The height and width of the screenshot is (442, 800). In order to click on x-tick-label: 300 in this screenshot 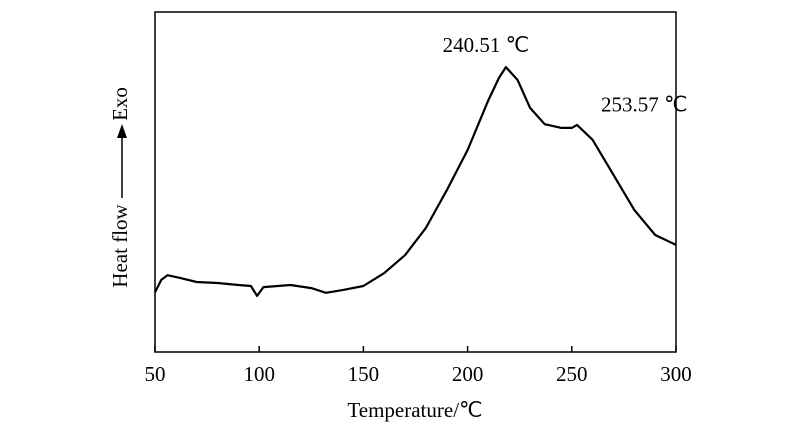, I will do `click(676, 374)`.